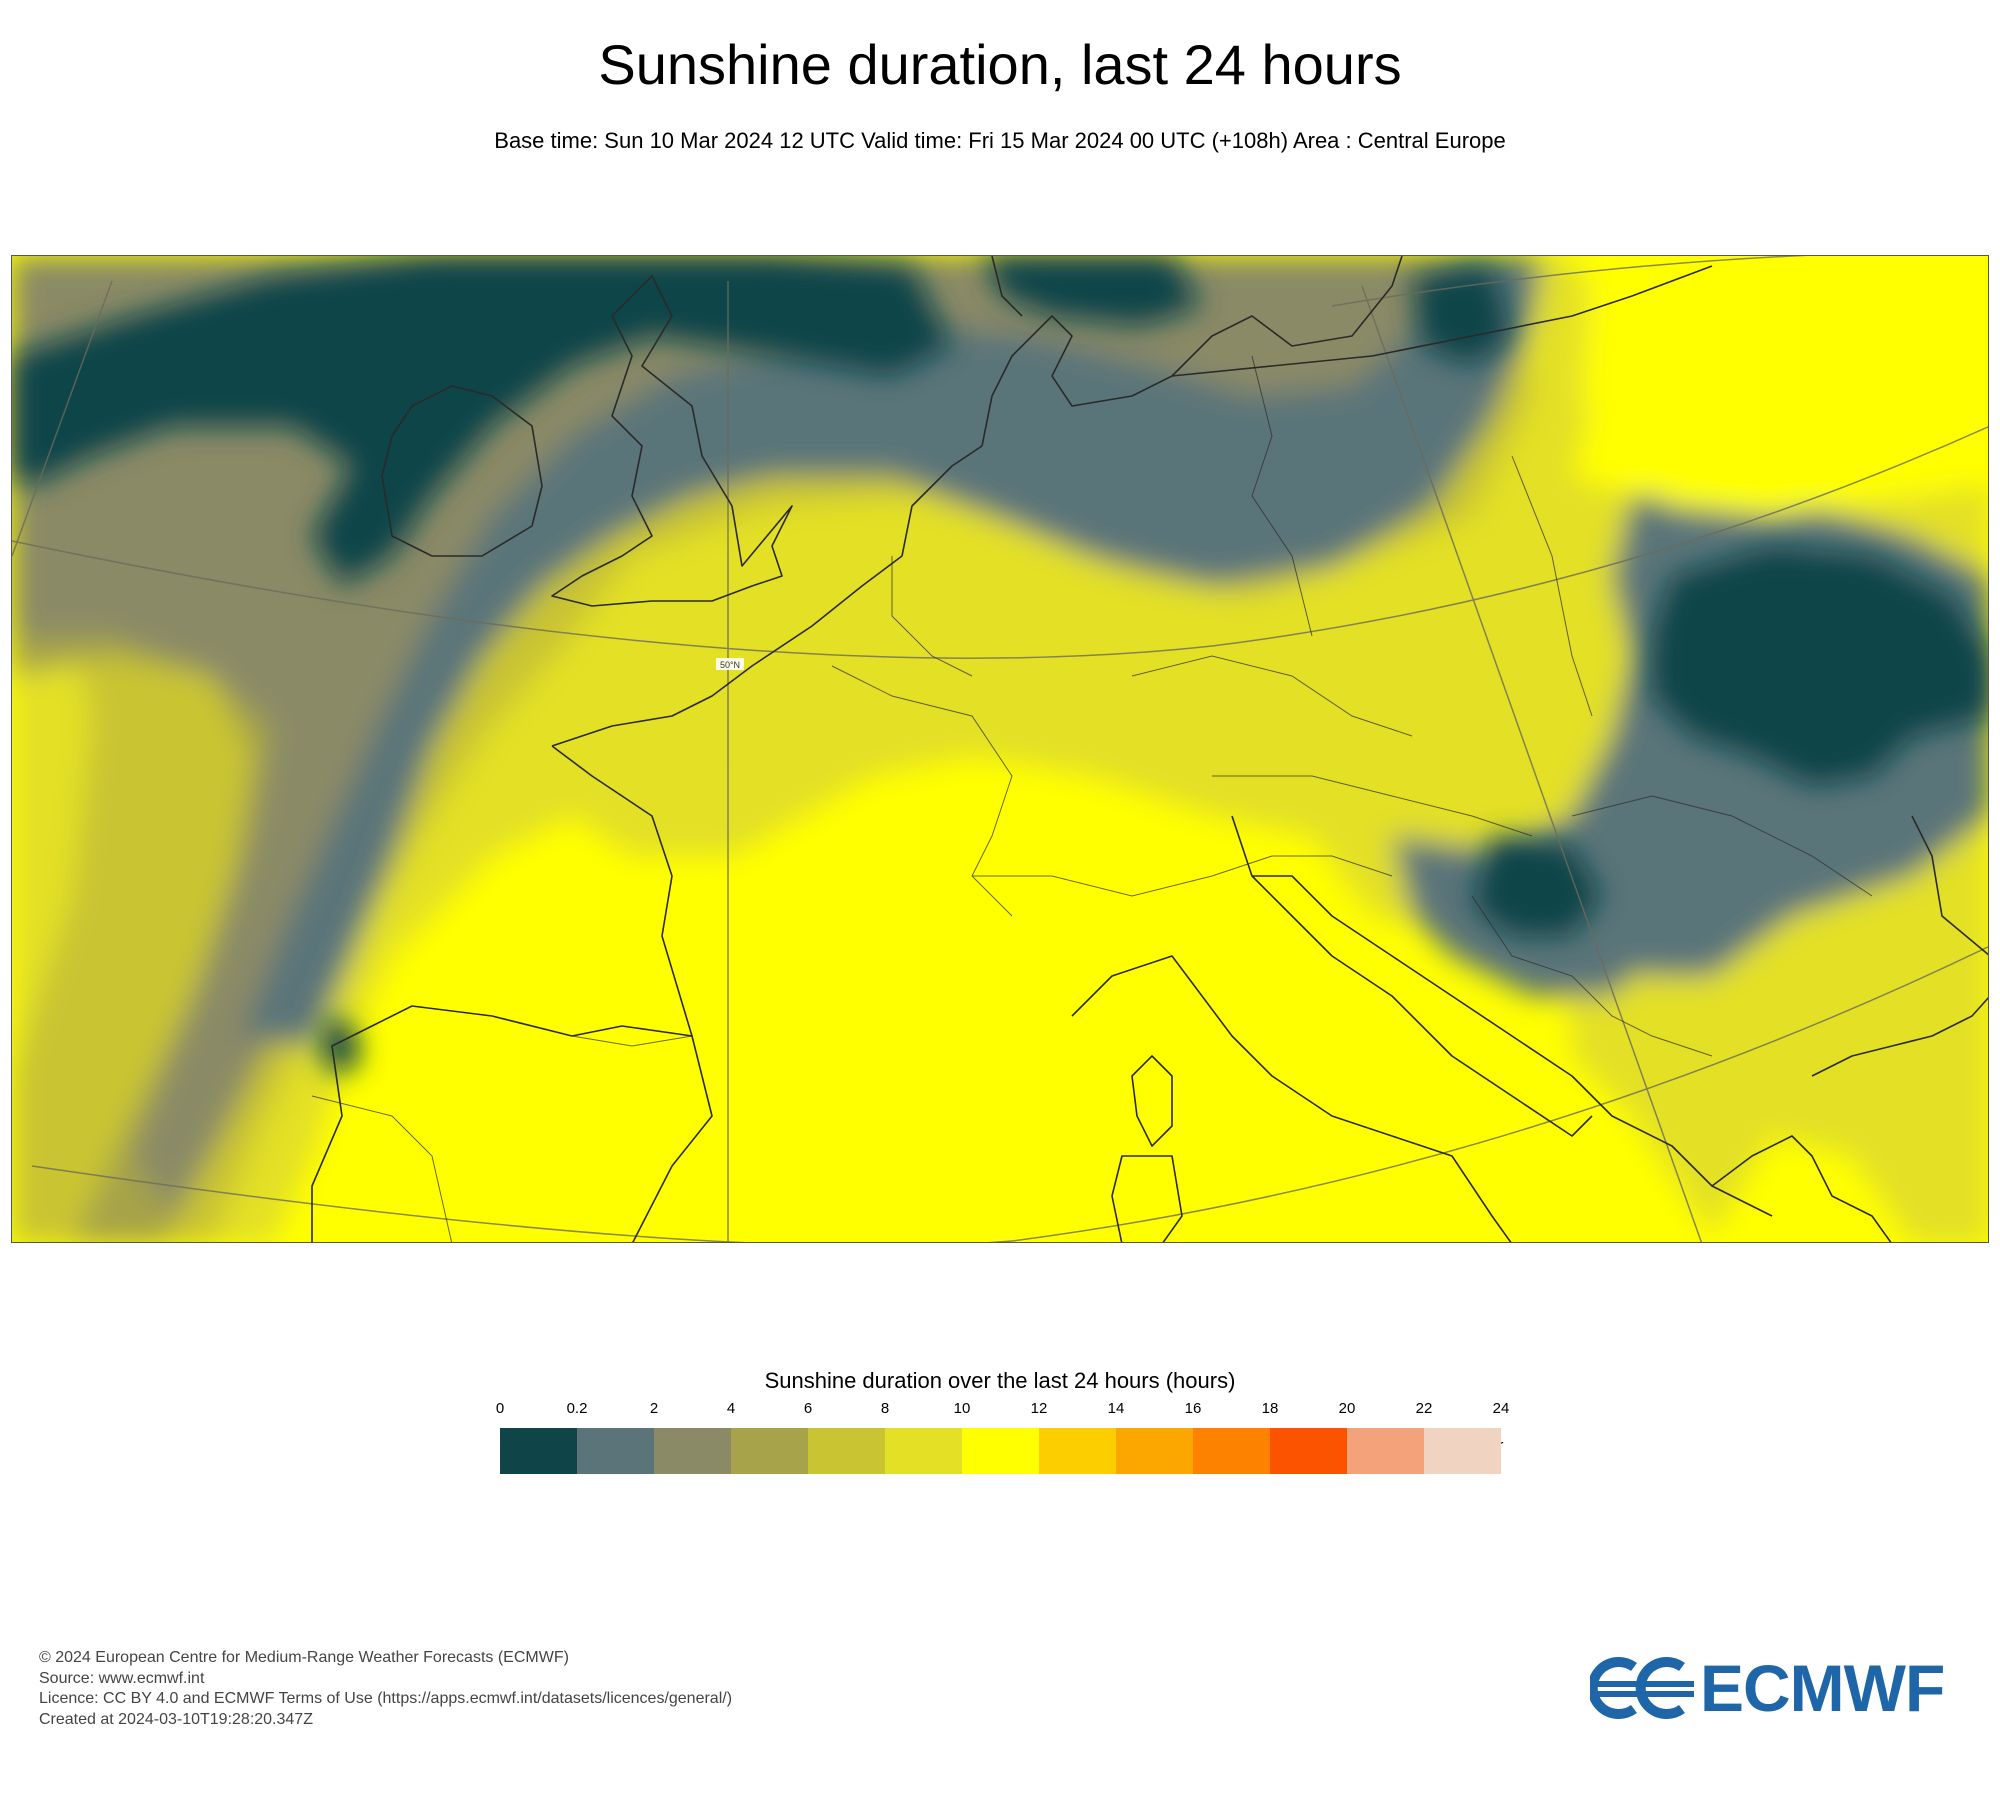 The width and height of the screenshot is (2000, 1800). I want to click on field-dark-atlantic, so click(482, 421).